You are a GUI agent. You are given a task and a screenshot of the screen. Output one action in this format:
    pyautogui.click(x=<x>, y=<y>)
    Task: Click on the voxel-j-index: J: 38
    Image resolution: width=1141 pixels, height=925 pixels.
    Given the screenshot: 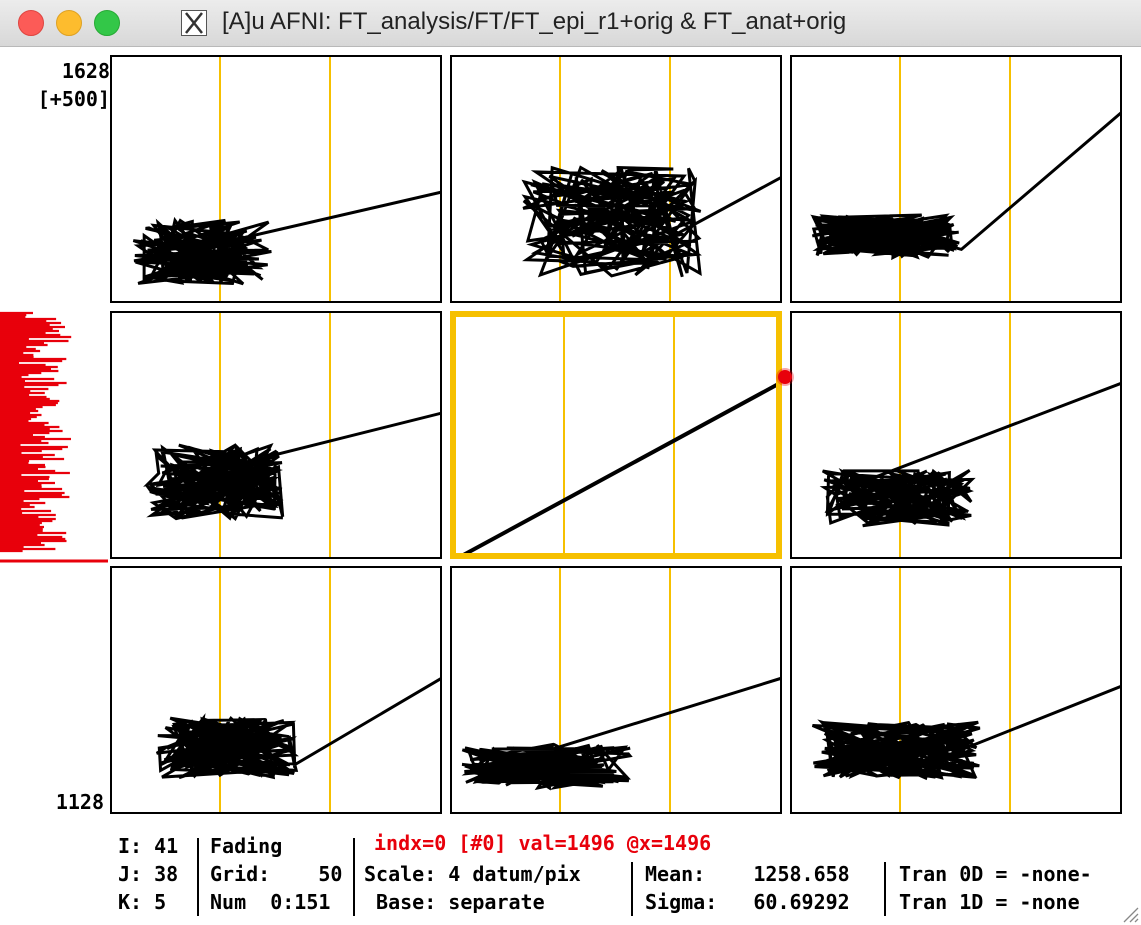 What is the action you would take?
    pyautogui.click(x=148, y=874)
    